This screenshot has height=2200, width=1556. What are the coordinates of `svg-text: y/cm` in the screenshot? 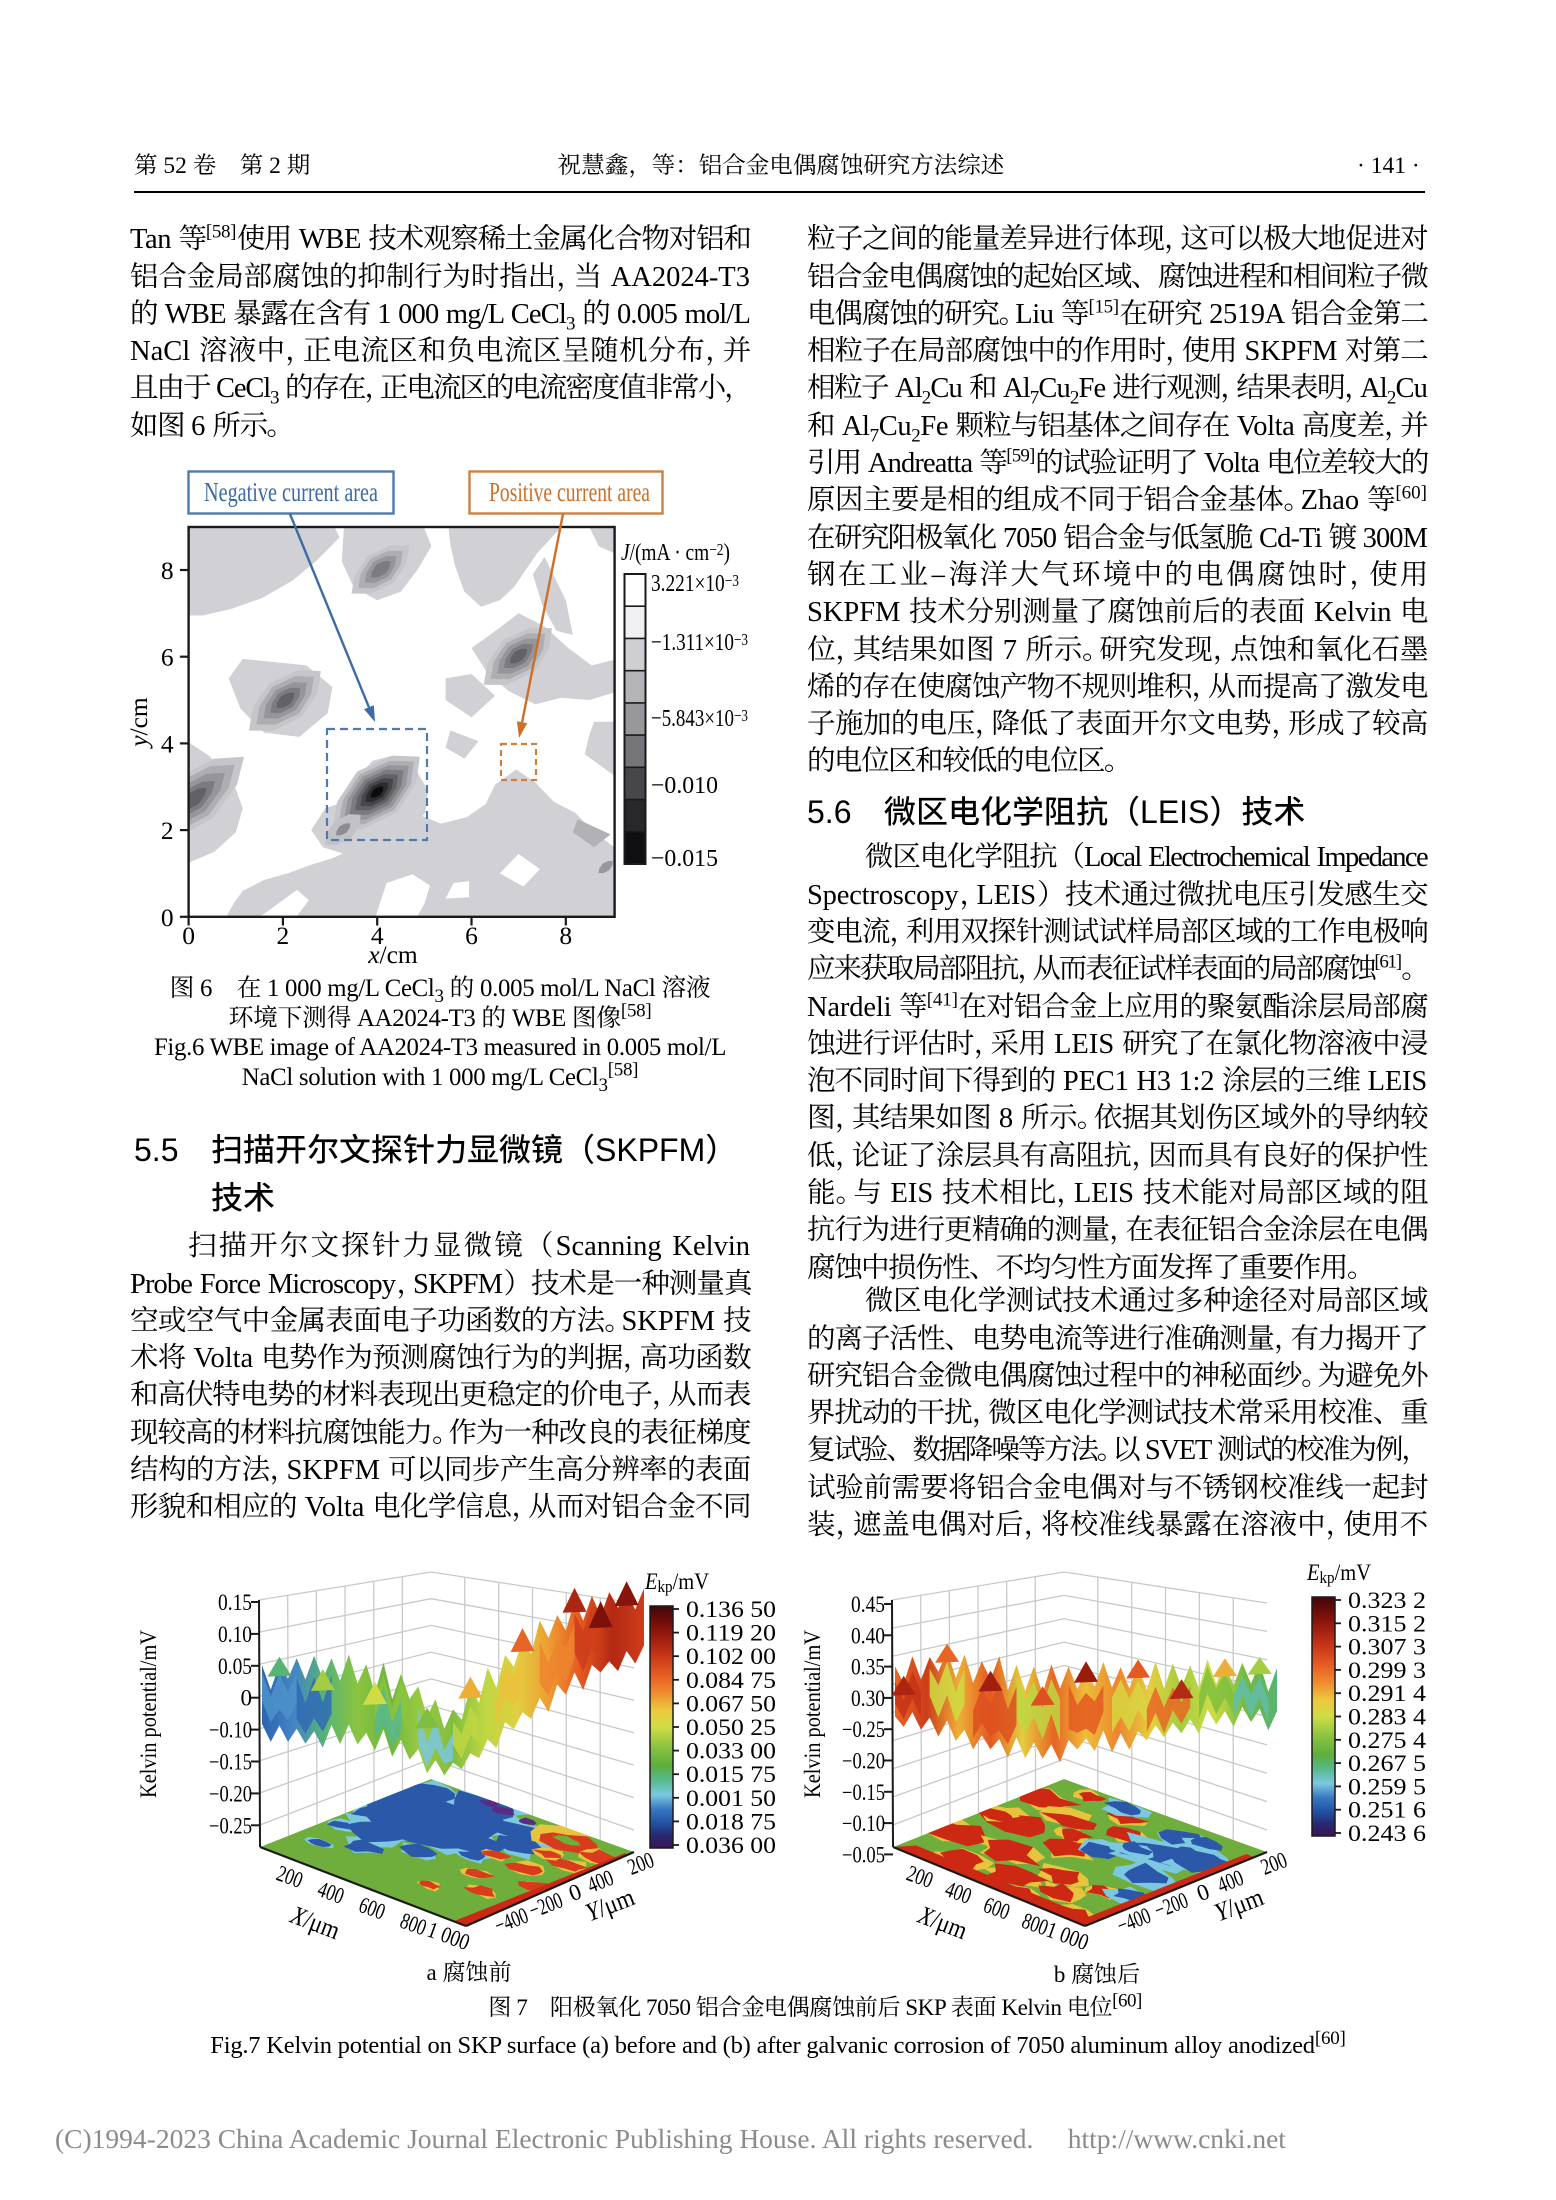 It's located at (138, 723).